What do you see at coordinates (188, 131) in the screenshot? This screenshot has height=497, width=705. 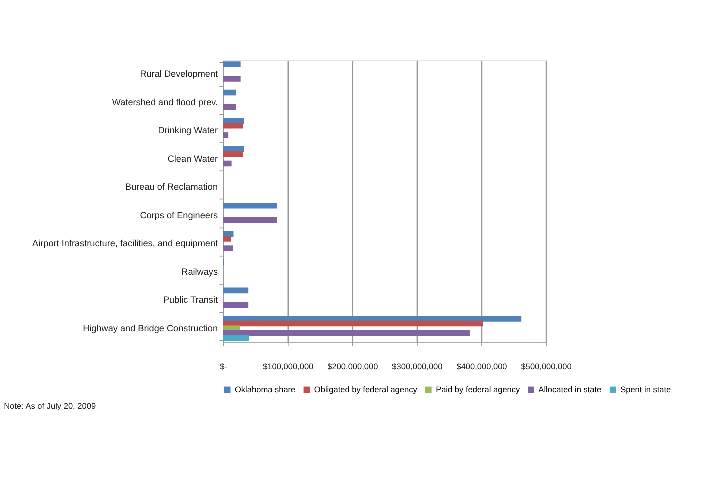 I see `y-tick-label: Drinking Water` at bounding box center [188, 131].